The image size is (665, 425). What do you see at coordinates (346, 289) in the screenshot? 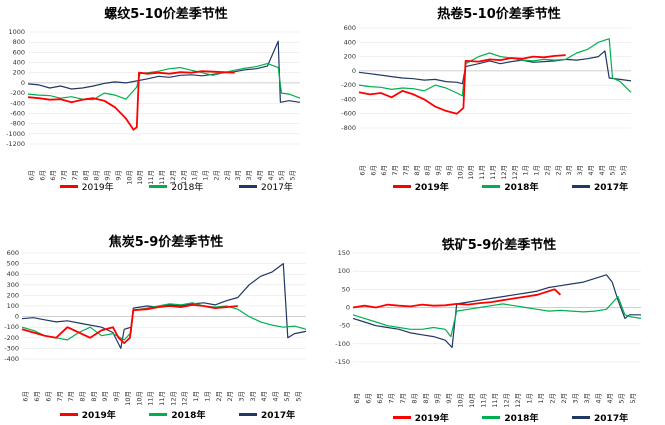
I see `y-tick-label: 50` at bounding box center [346, 289].